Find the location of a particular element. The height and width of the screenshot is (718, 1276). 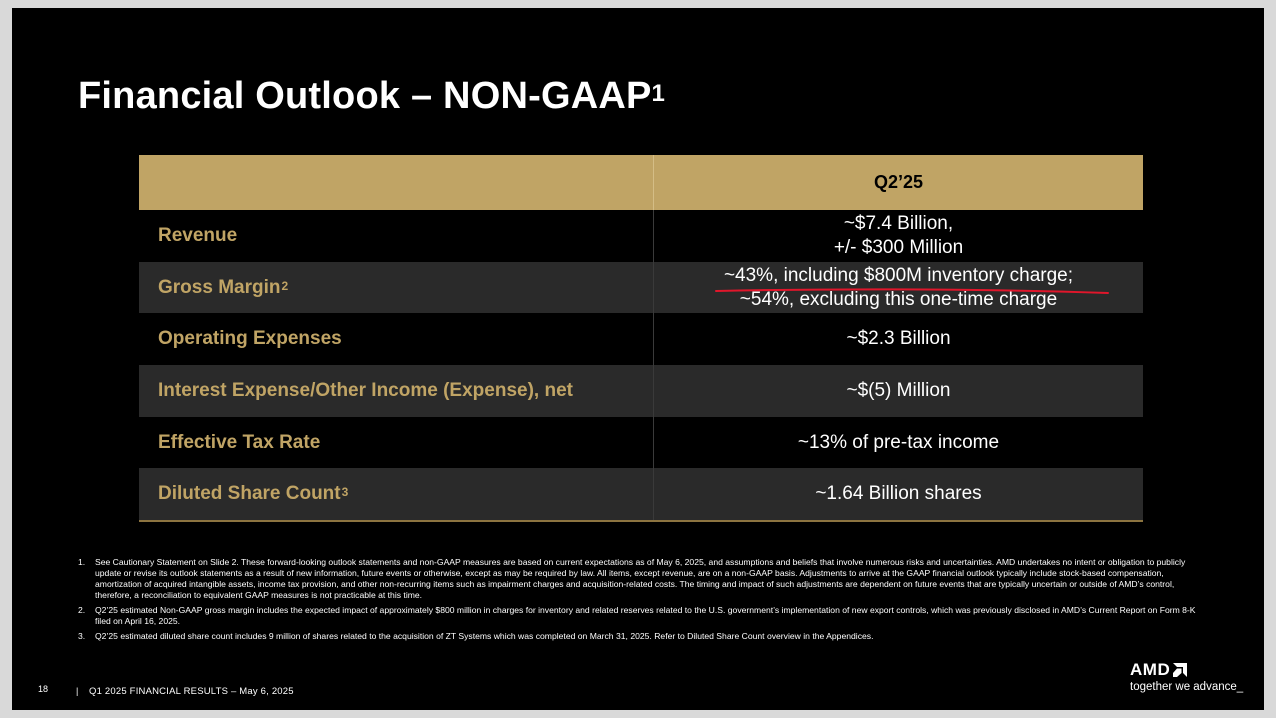

row-value-line: ~43%, including $800M inventory charge; is located at coordinates (898, 275).